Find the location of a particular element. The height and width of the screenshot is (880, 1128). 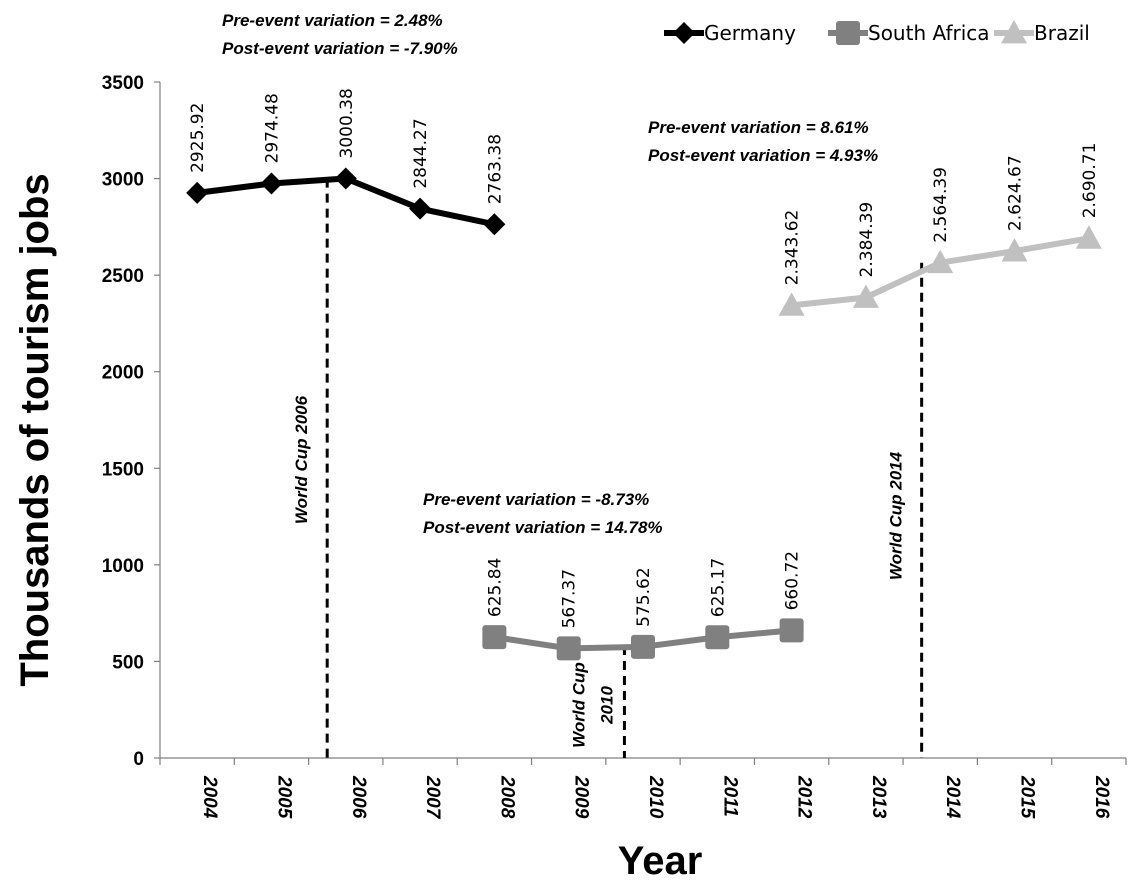

legend-item-brazil: Brazil is located at coordinates (1042, 32).